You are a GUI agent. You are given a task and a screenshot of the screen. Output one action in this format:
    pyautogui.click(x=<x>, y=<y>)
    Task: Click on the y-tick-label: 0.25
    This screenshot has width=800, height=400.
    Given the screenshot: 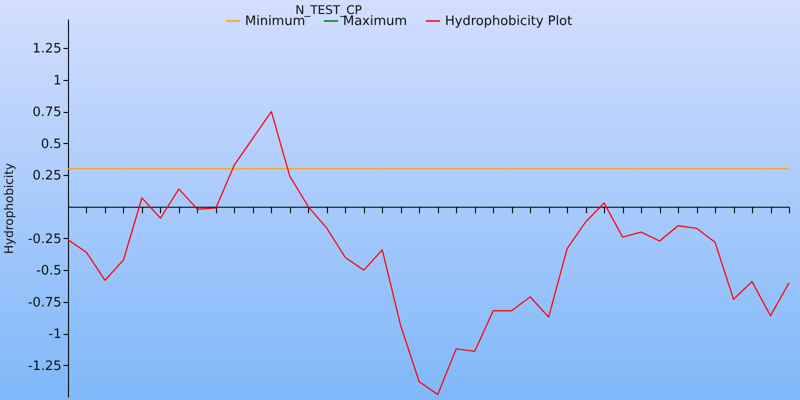 What is the action you would take?
    pyautogui.click(x=47, y=176)
    